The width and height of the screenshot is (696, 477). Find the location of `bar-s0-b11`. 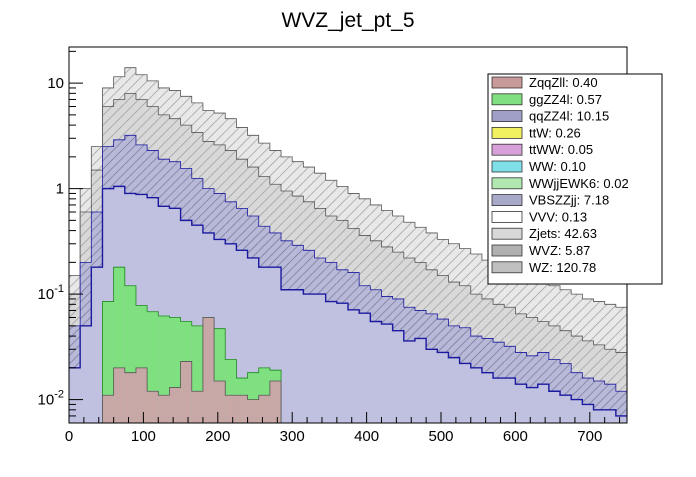

bar-s0-b11 is located at coordinates (197, 407).